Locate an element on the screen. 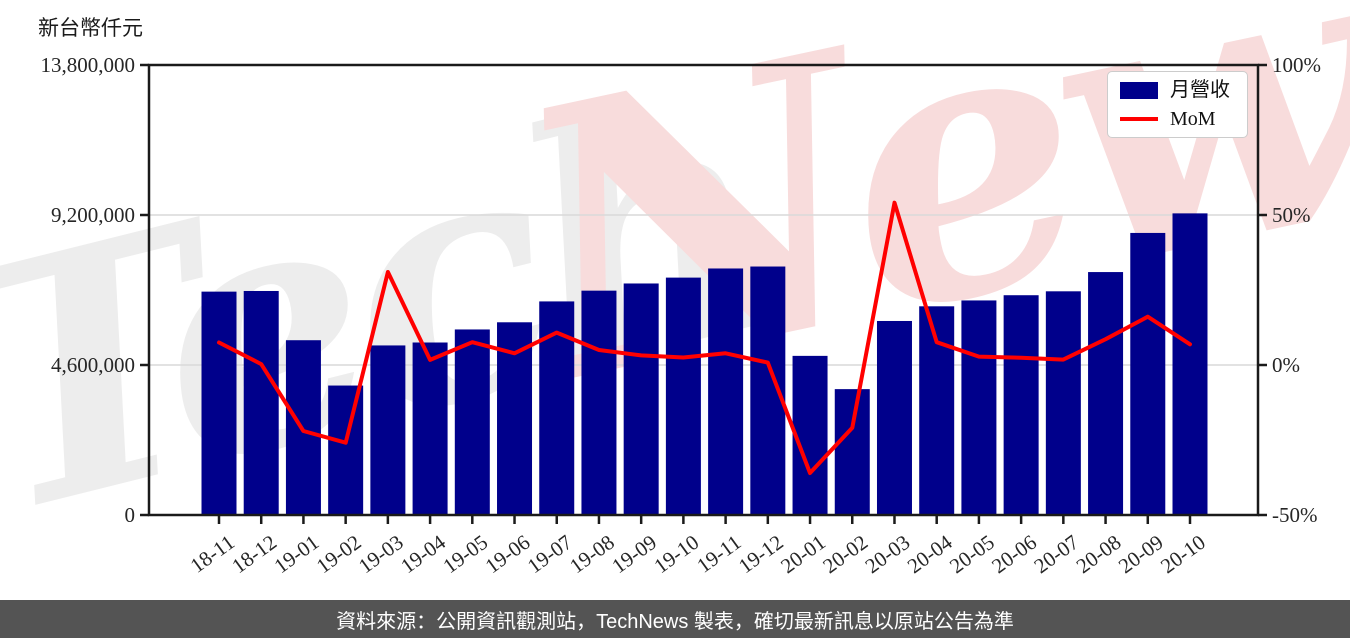 The width and height of the screenshot is (1350, 638). x-tick-label: 20-09 is located at coordinates (1141, 554).